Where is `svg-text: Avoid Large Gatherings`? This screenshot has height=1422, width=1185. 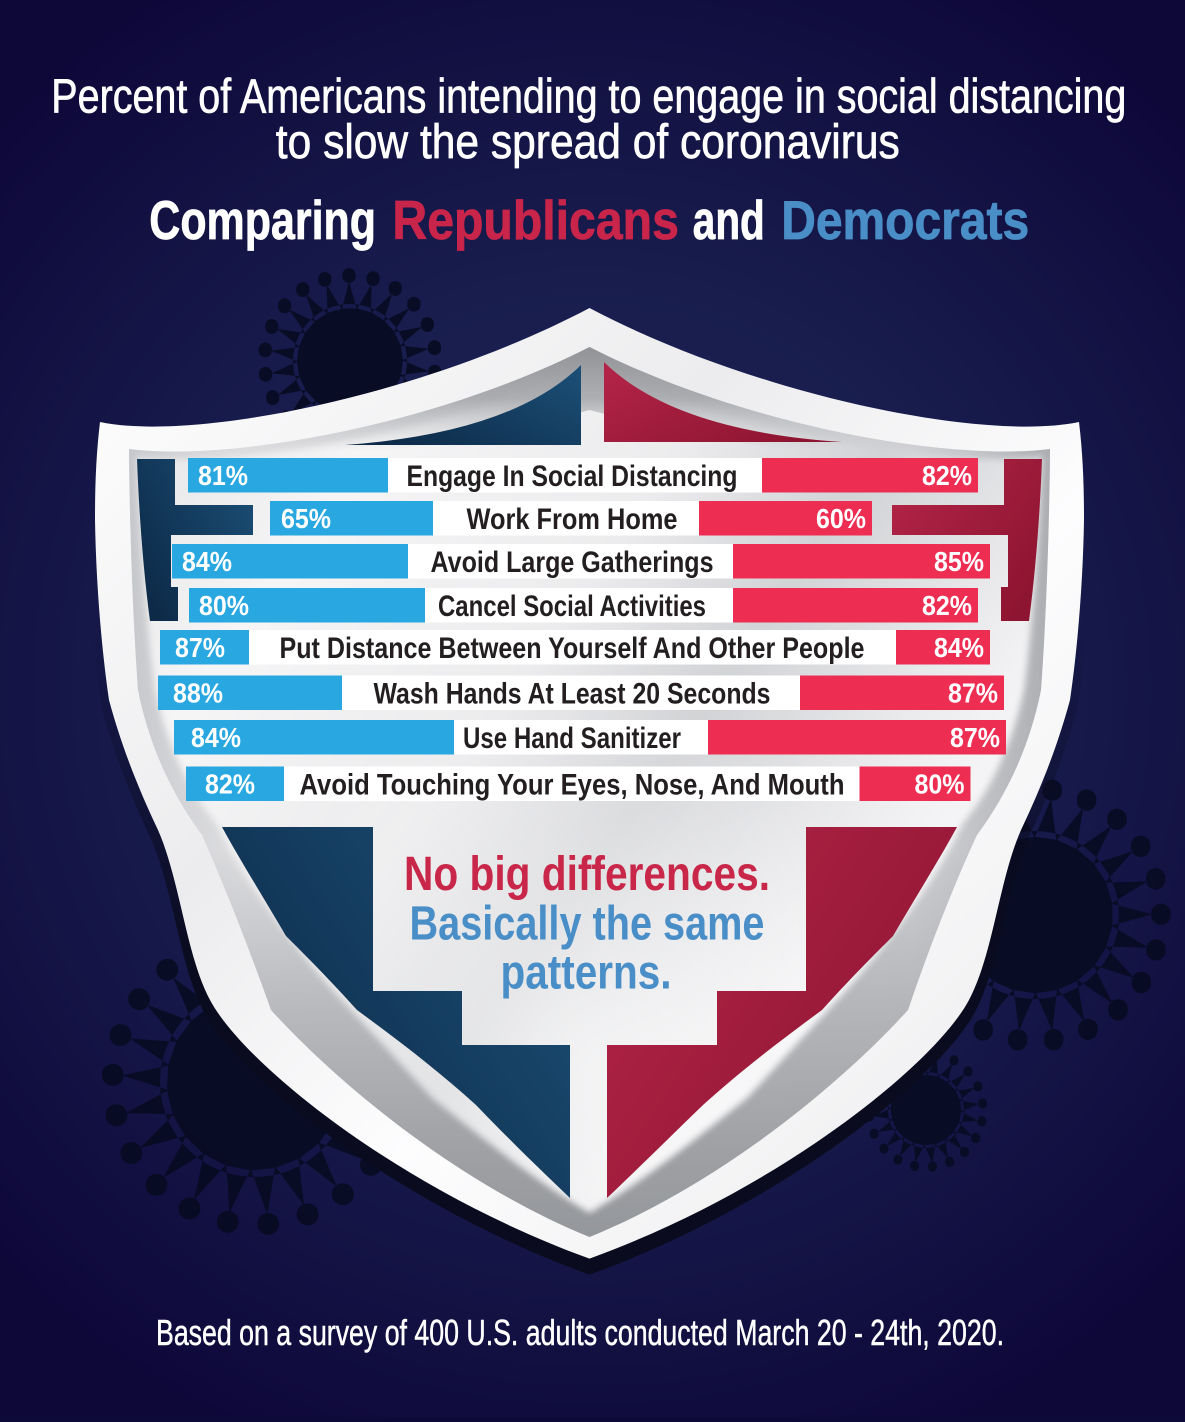
svg-text: Avoid Large Gatherings is located at coordinates (572, 562).